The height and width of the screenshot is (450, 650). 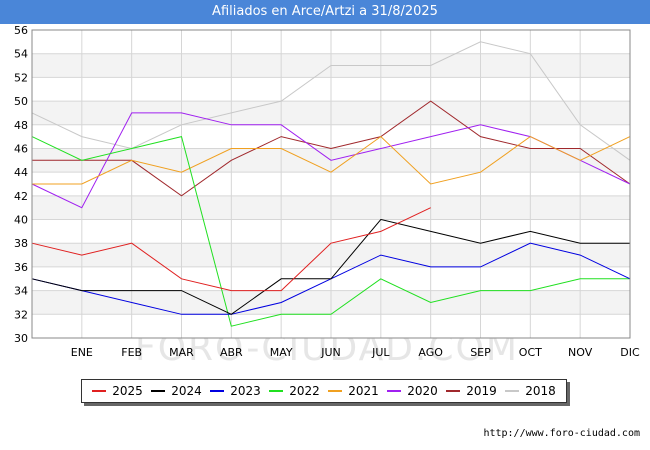 I want to click on legend-item-2023: 2023, so click(x=235, y=391).